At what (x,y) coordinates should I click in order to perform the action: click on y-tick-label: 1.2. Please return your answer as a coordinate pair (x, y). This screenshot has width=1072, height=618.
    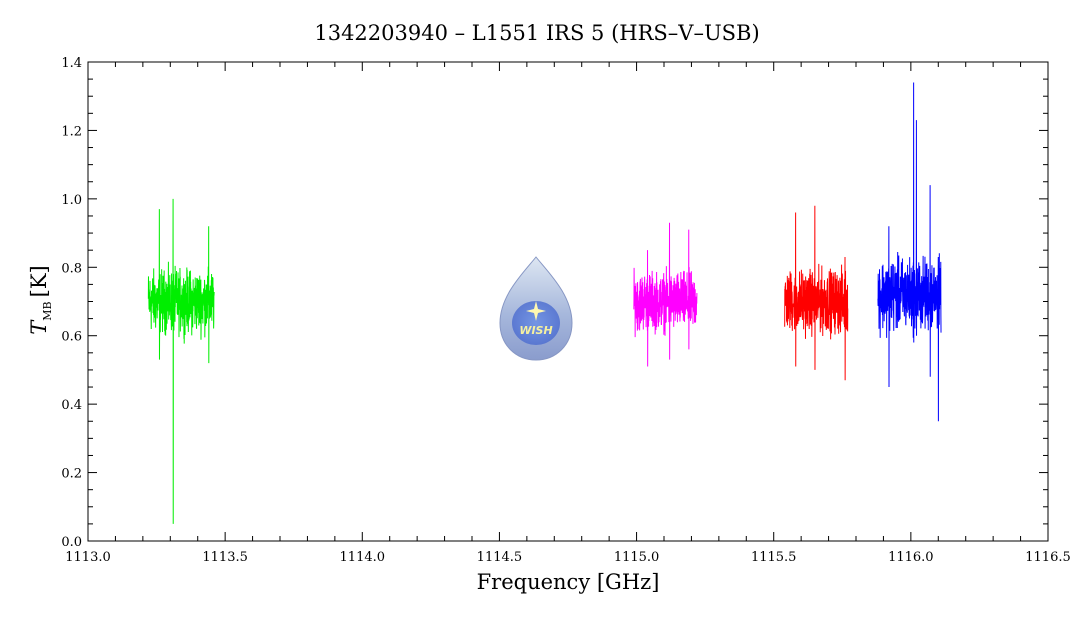
    Looking at the image, I should click on (71, 131).